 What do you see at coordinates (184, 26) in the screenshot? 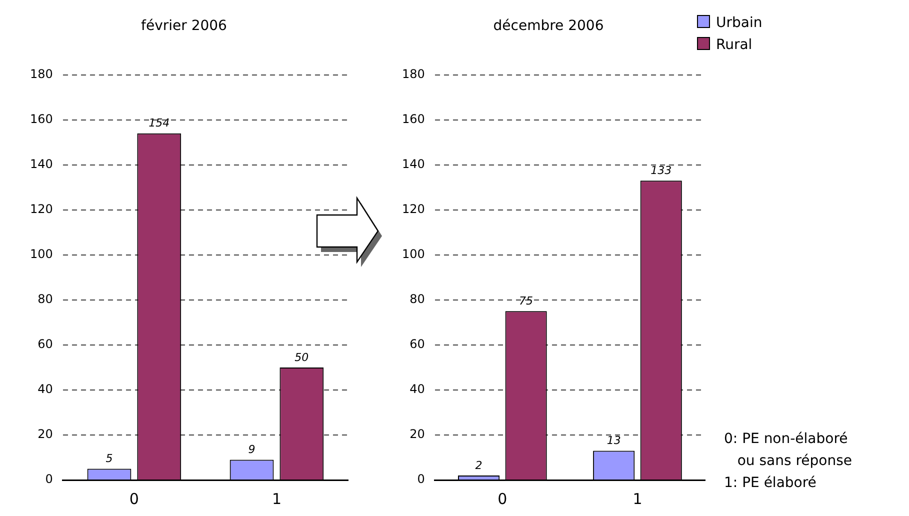
I see `chart-title: février 2006` at bounding box center [184, 26].